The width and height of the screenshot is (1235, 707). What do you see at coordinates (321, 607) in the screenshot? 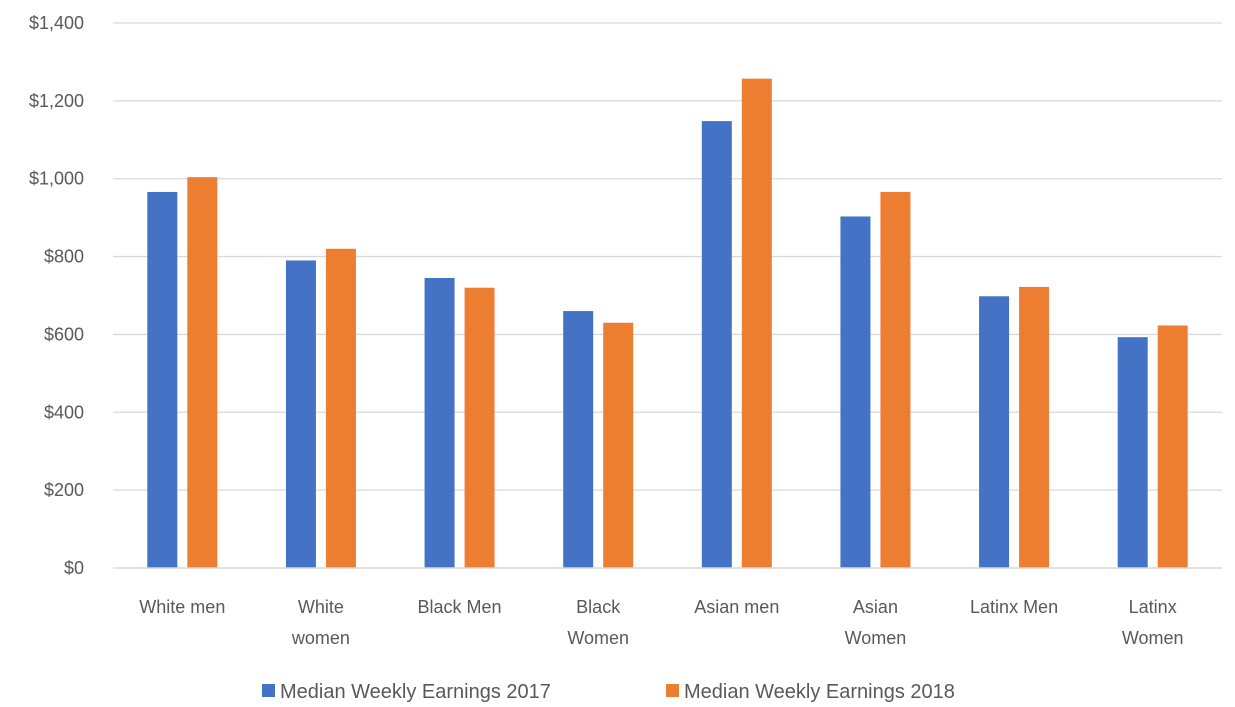
I see `x-category-label: White` at bounding box center [321, 607].